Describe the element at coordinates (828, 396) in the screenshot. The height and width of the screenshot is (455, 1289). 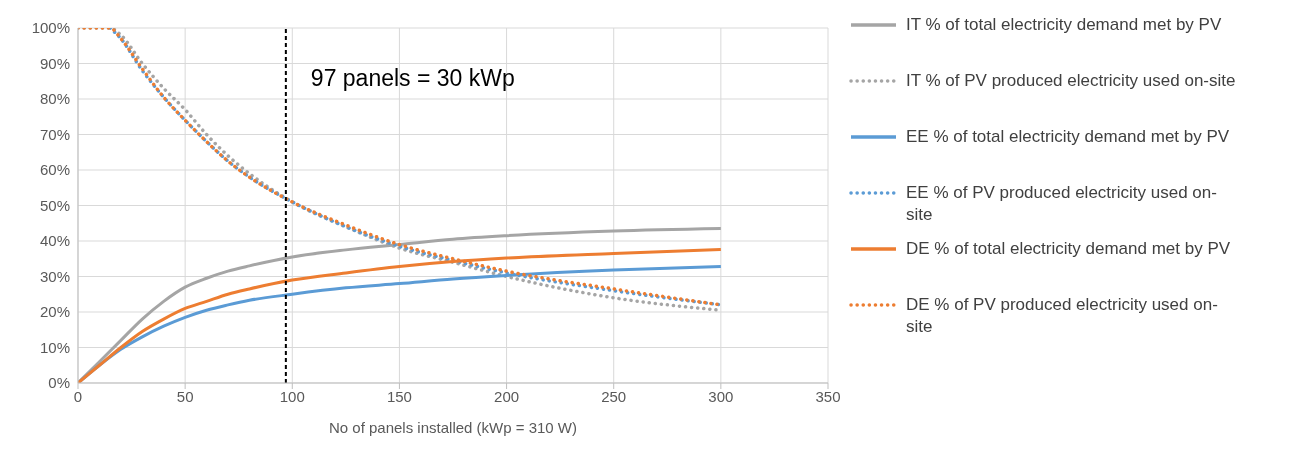
I see `x-tick-label: 350` at that location.